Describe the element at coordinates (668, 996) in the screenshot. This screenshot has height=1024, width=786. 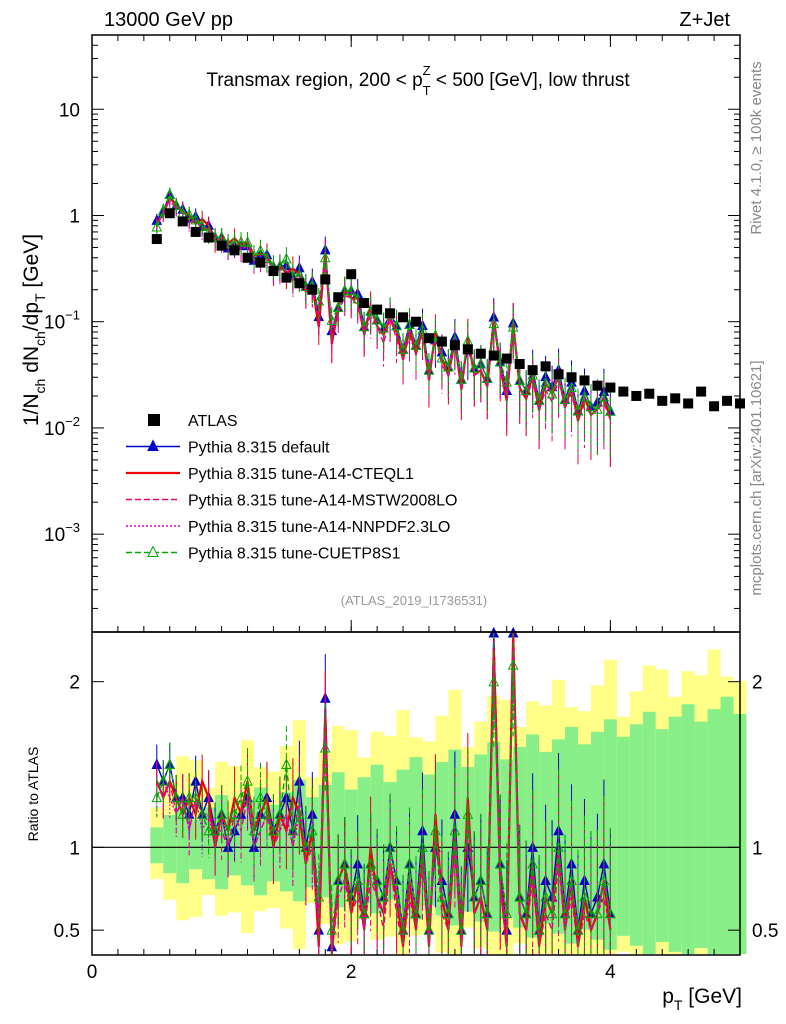
I see `x-axis-label-main: p` at that location.